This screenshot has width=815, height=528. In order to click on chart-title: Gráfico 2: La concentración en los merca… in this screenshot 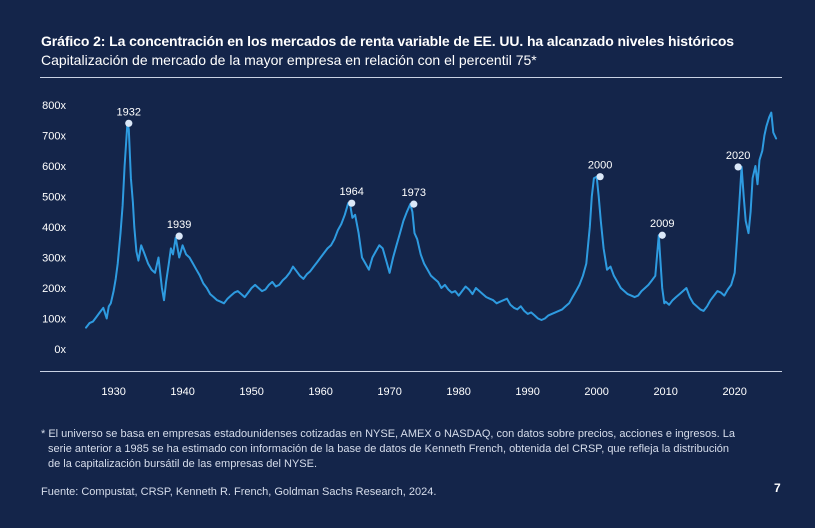, I will do `click(387, 41)`.